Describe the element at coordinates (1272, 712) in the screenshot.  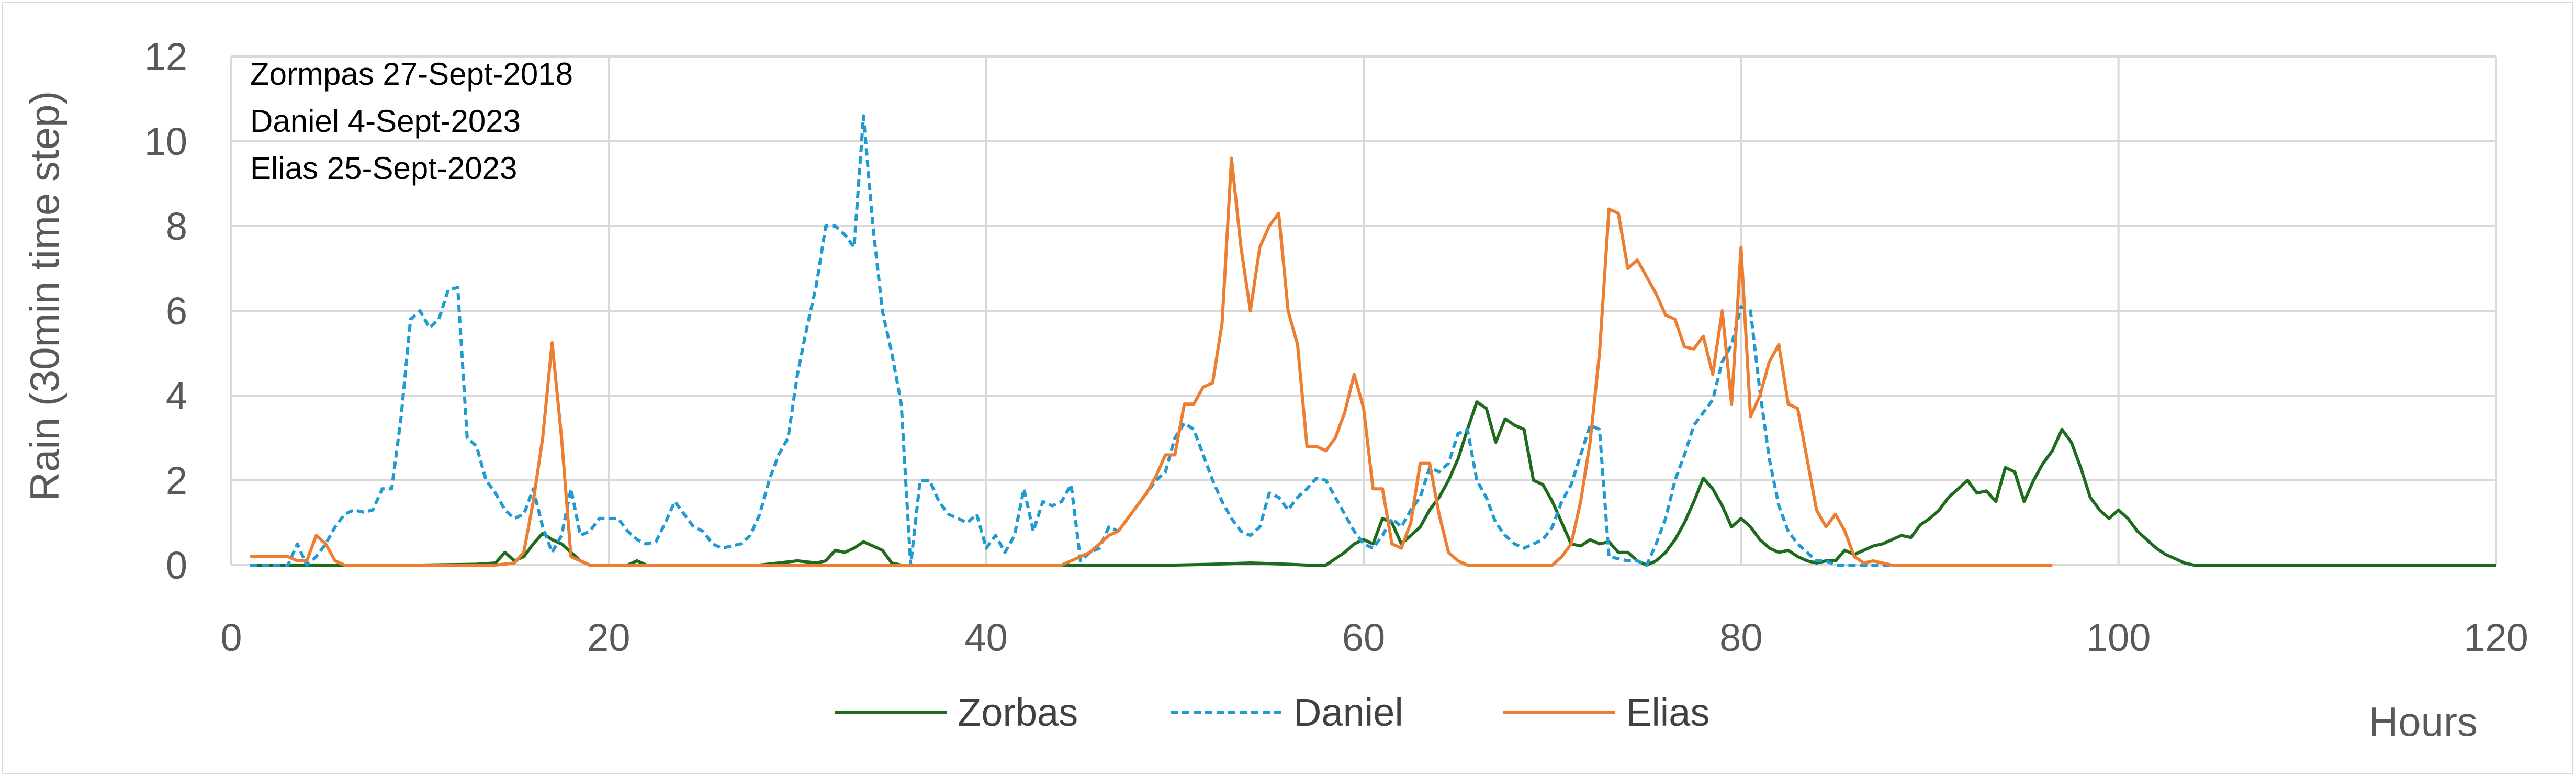
I see `legend: Zorbas Daniel Elias` at that location.